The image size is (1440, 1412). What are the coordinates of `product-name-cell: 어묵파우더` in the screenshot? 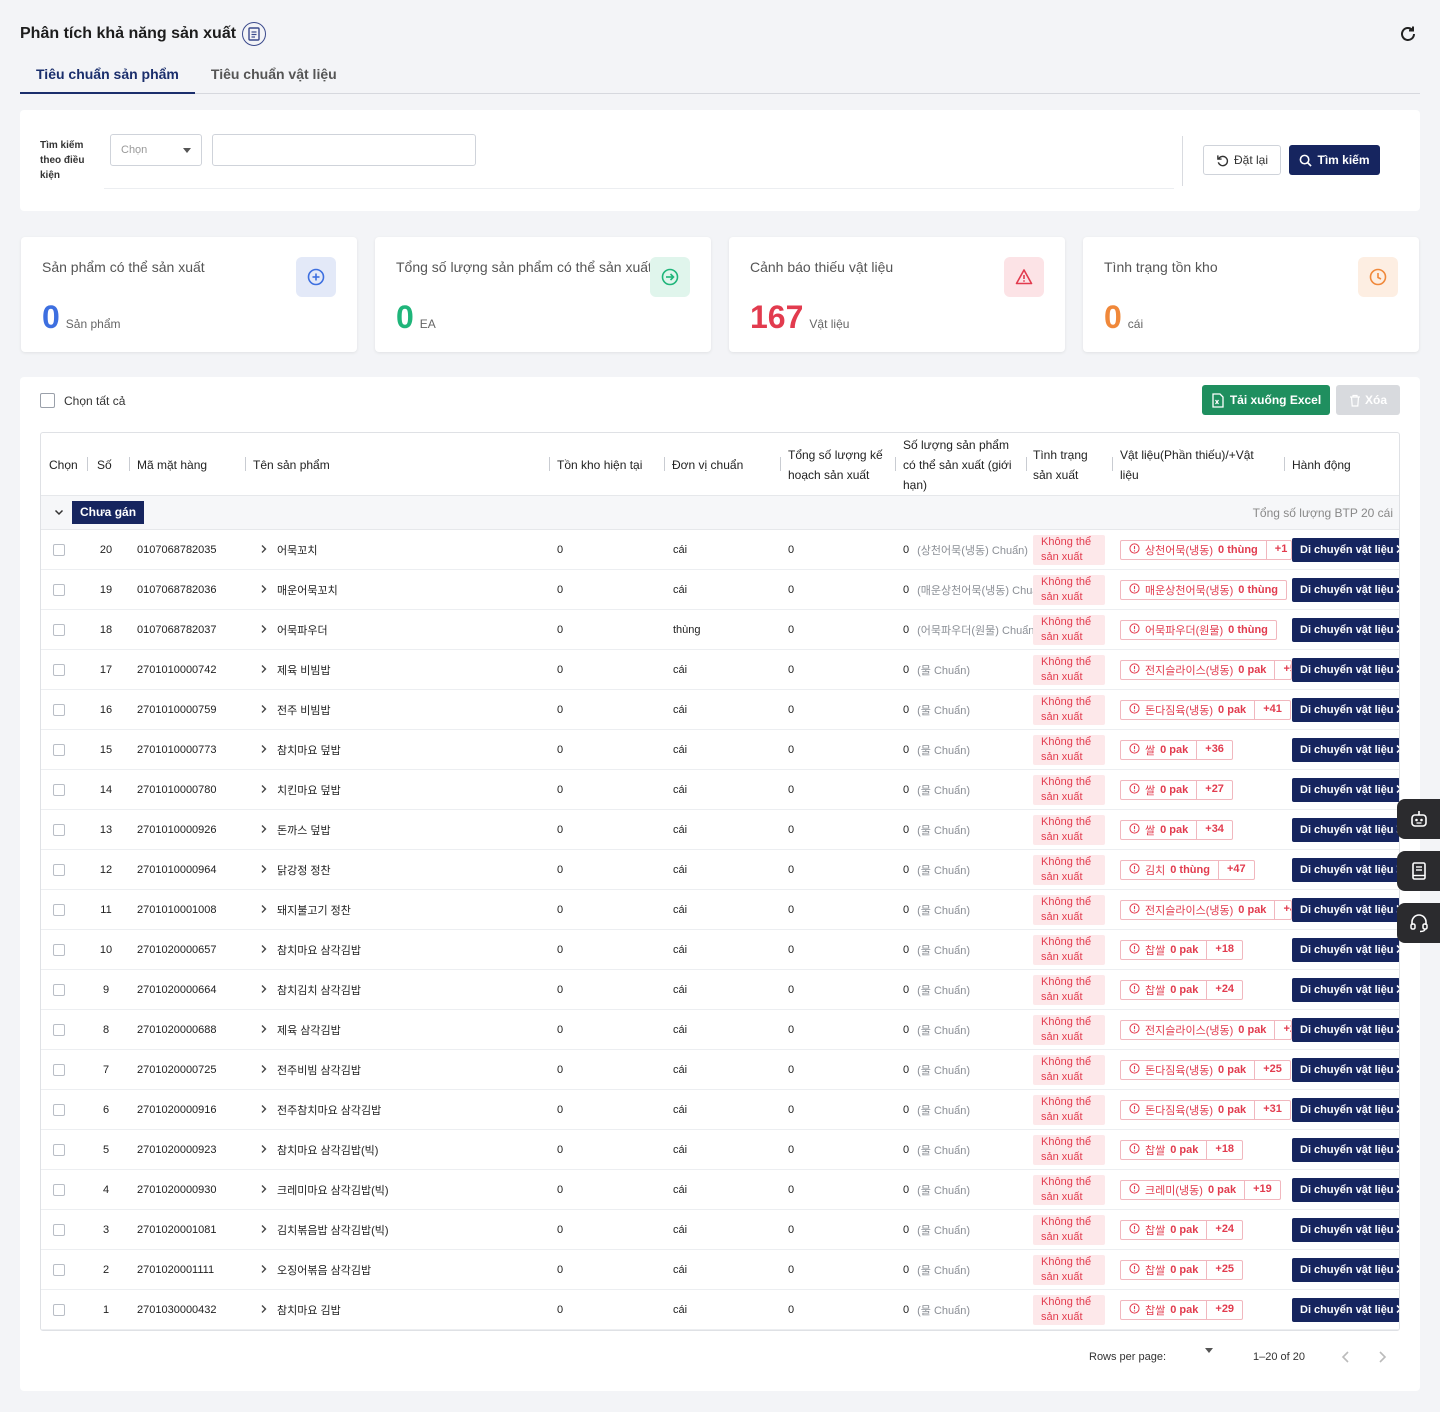 It's located at (293, 630).